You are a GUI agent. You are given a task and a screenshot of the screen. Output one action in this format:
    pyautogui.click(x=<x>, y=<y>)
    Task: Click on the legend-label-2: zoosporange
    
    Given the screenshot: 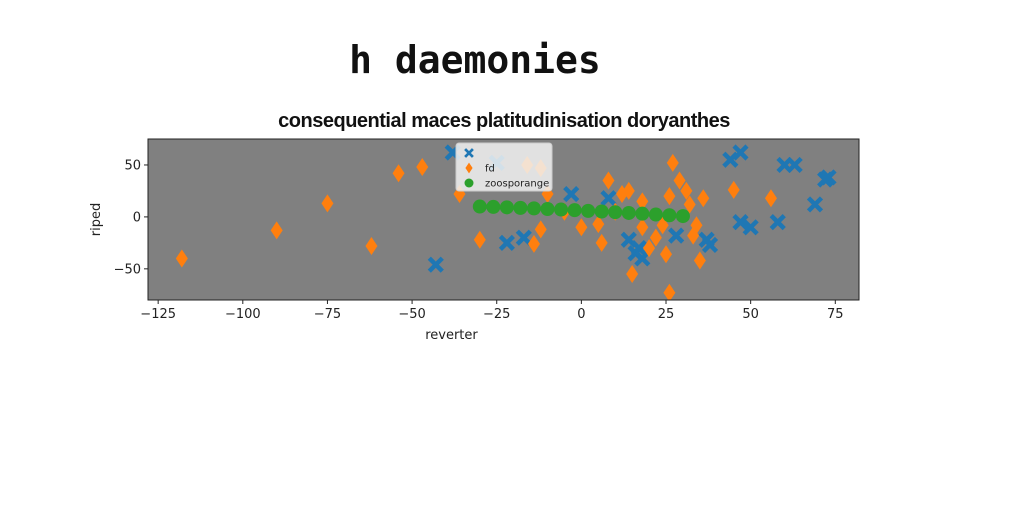 What is the action you would take?
    pyautogui.click(x=517, y=184)
    